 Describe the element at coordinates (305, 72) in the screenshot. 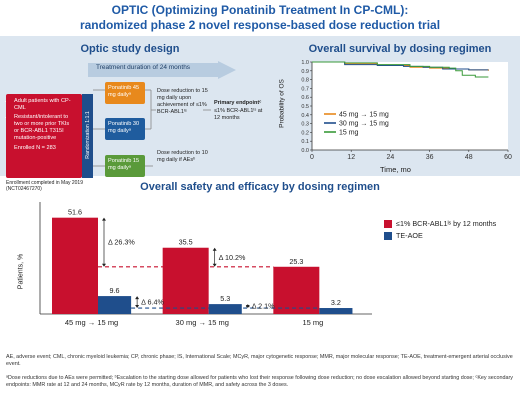

I see `os-y-tick-label: 0.9` at that location.